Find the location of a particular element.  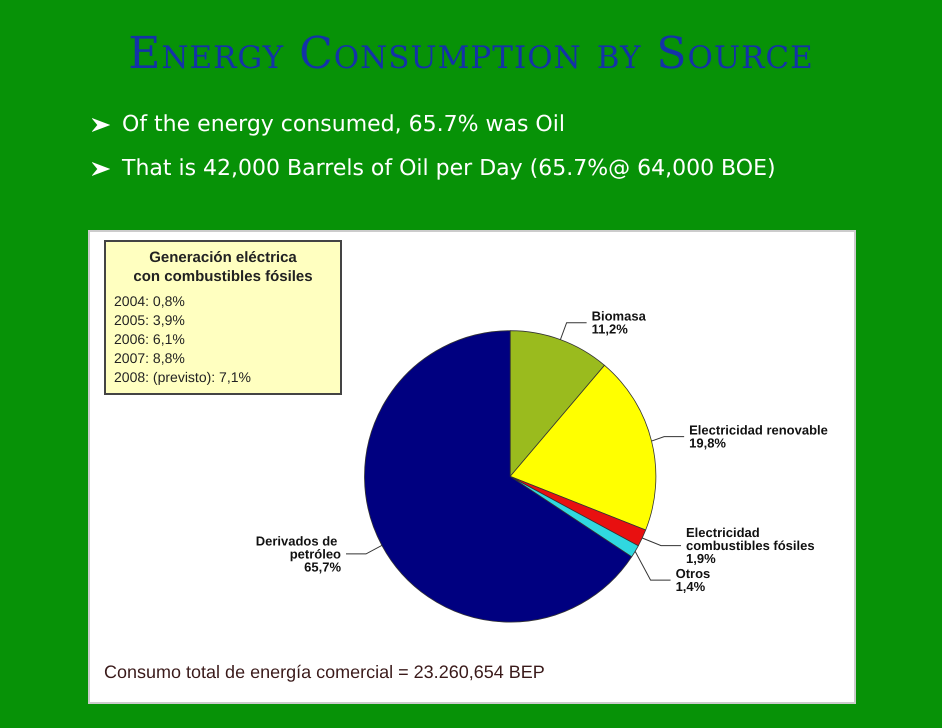

data-label: 1,4% is located at coordinates (691, 586).